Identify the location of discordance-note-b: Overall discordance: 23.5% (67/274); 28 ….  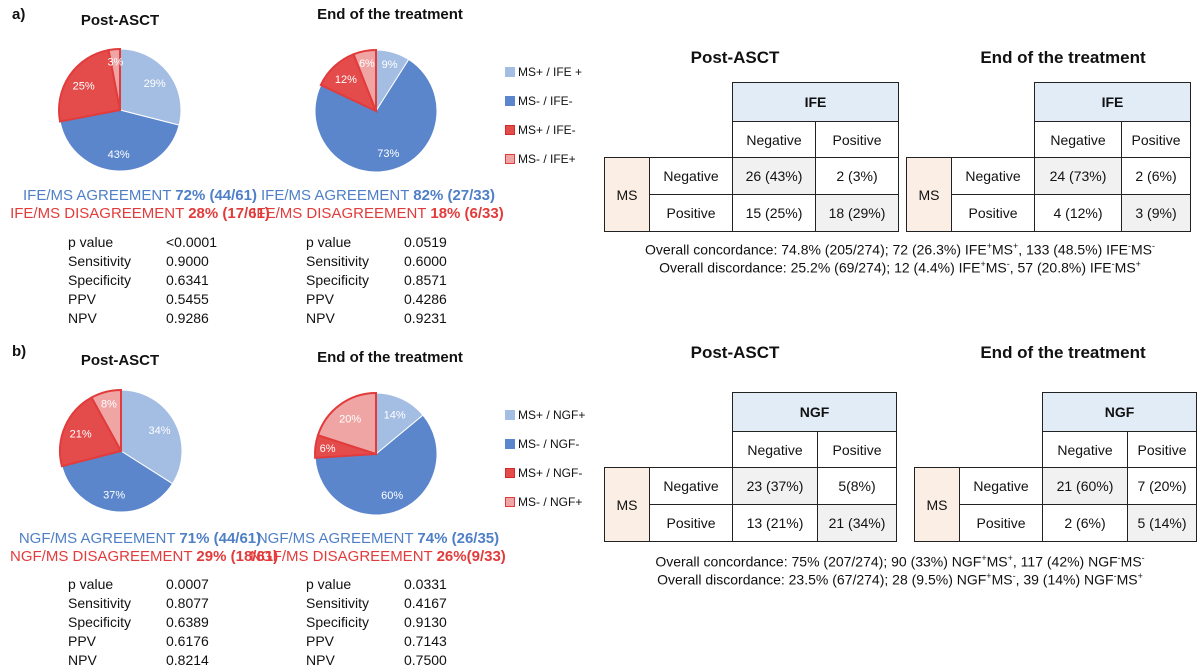
(900, 578).